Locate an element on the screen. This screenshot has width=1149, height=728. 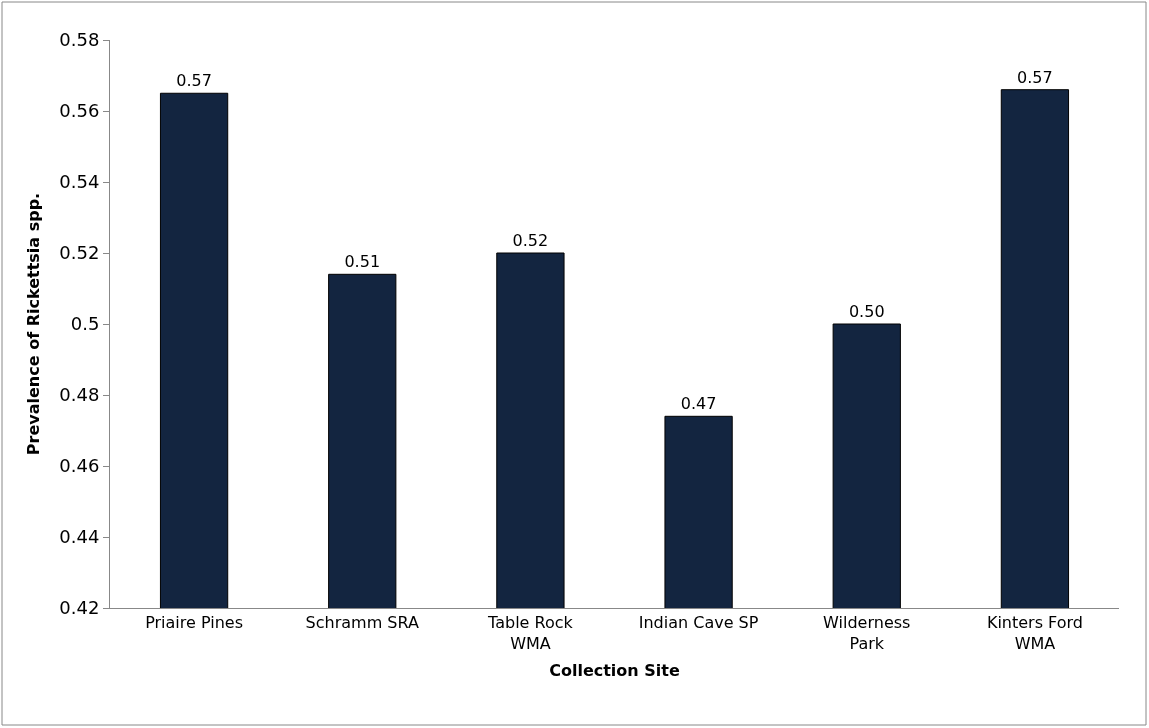
y-tick-label: 0.52 is located at coordinates (79, 253).